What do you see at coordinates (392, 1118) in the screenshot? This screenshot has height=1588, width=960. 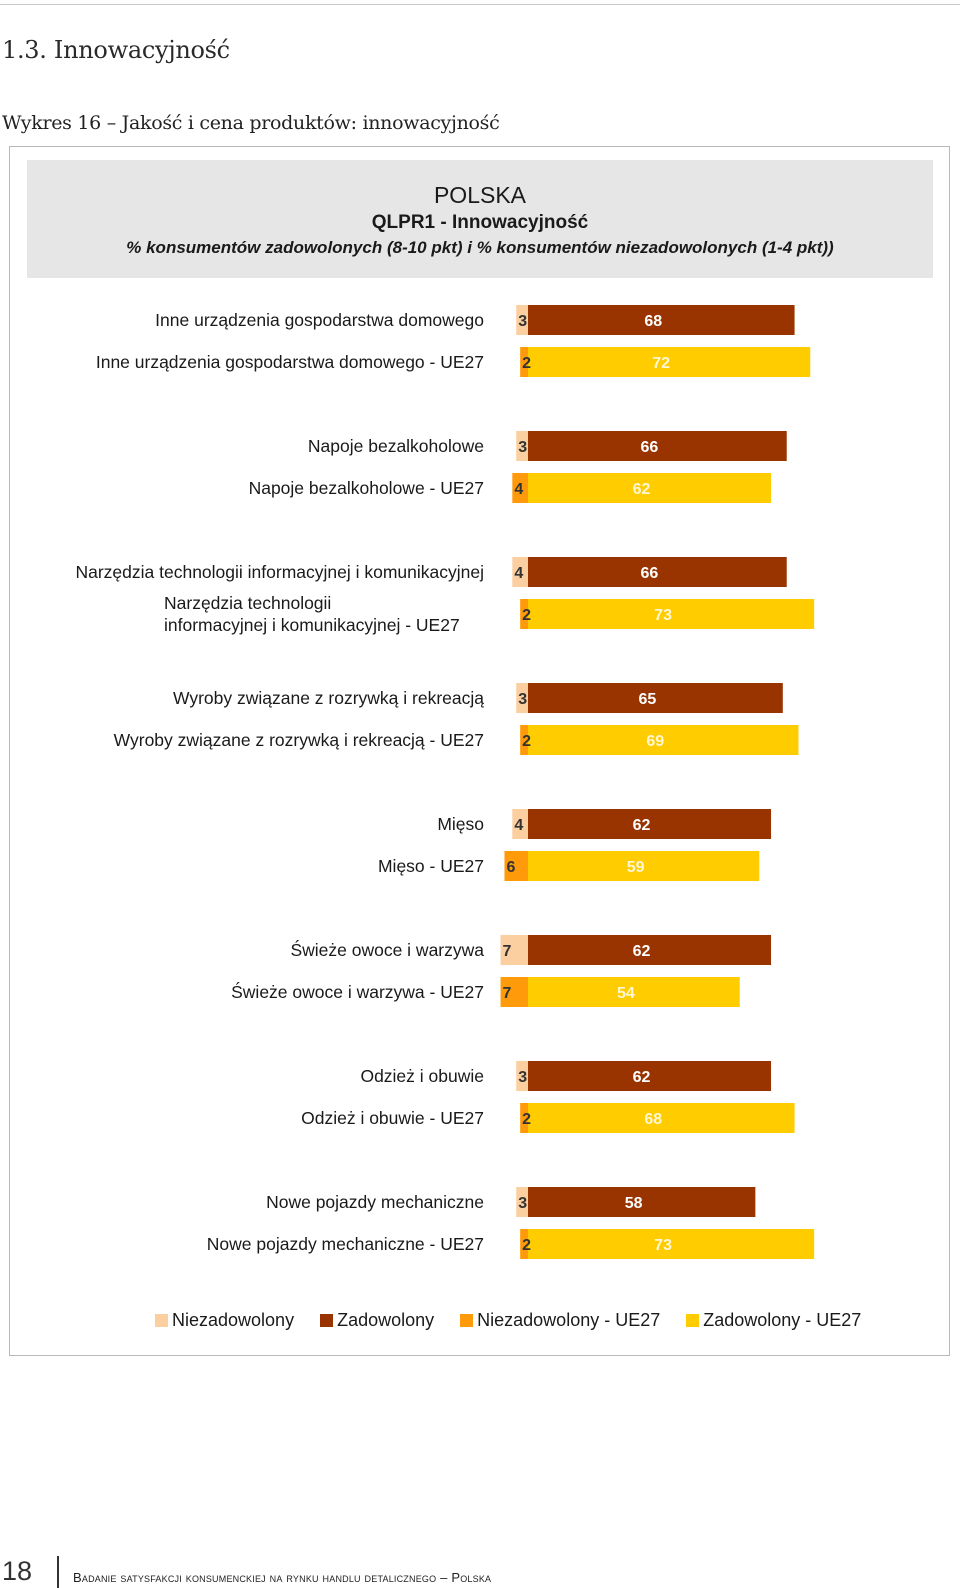 I see `category-label-g6-ue: Odzież i obuwie - UE27` at bounding box center [392, 1118].